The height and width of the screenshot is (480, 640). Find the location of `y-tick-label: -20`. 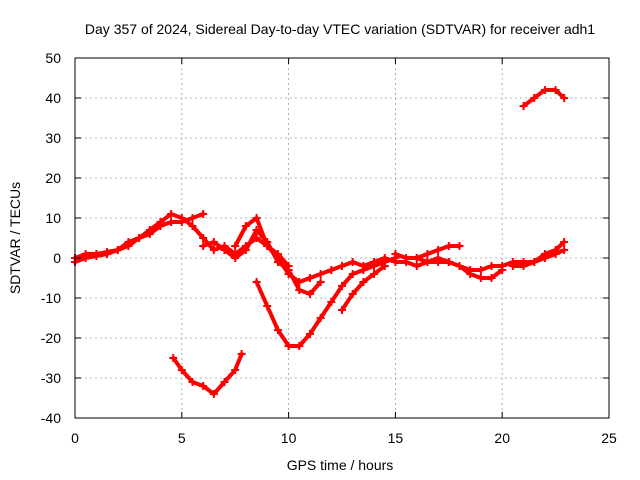

y-tick-label: -20 is located at coordinates (51, 338).